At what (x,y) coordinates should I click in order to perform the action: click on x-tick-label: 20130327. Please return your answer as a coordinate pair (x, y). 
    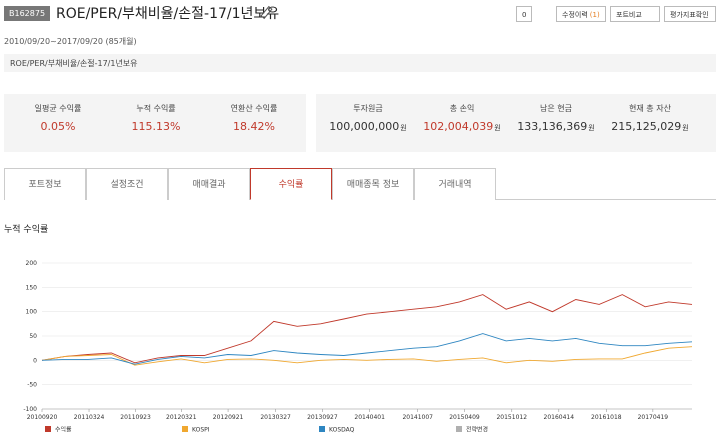
    Looking at the image, I should click on (275, 417).